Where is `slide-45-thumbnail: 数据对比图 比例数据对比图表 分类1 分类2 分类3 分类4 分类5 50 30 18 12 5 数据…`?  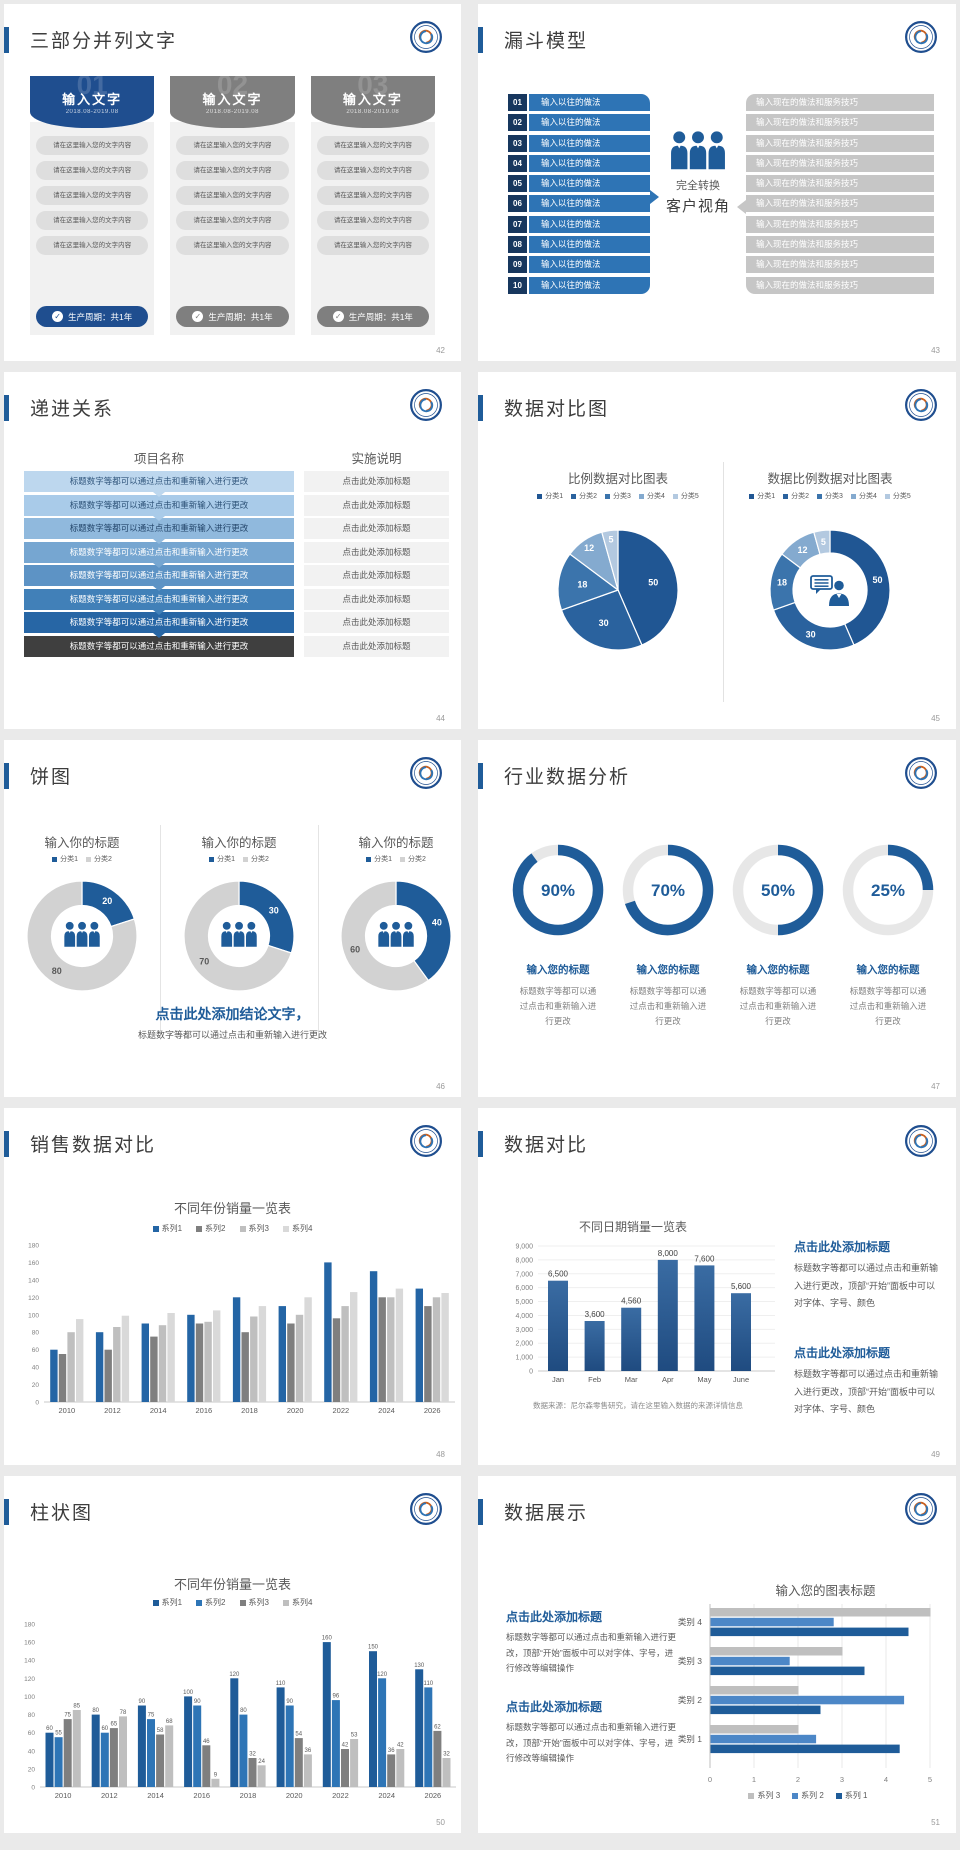
slide-45-thumbnail: 数据对比图 比例数据对比图表 分类1 分类2 分类3 分类4 分类5 50 30 18 12 5 数据… is located at coordinates (717, 550).